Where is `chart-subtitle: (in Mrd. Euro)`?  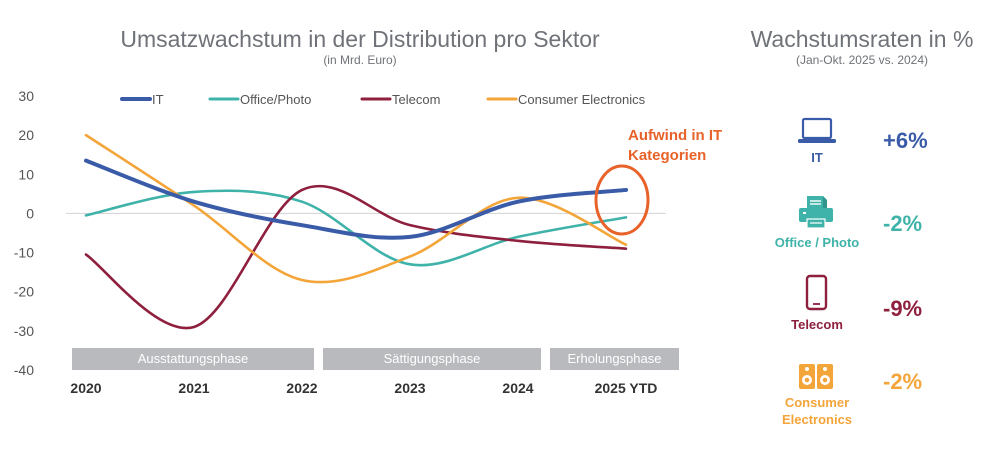 chart-subtitle: (in Mrd. Euro) is located at coordinates (360, 60).